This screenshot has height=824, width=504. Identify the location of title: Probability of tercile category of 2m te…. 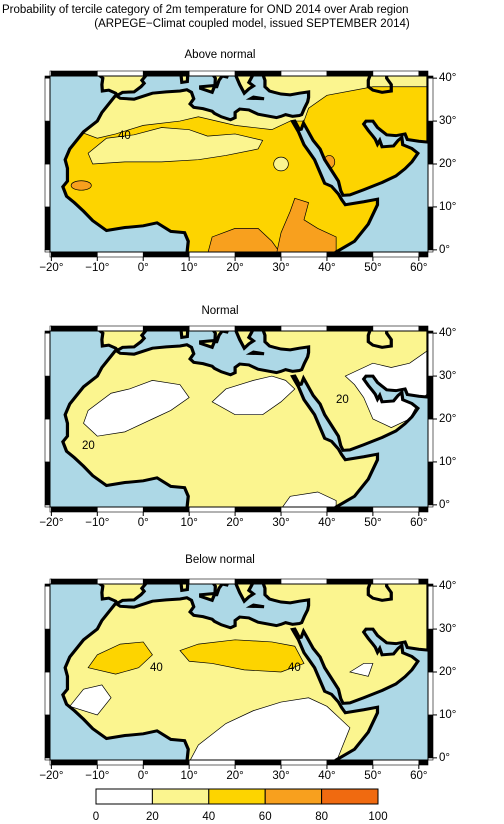
(205, 10).